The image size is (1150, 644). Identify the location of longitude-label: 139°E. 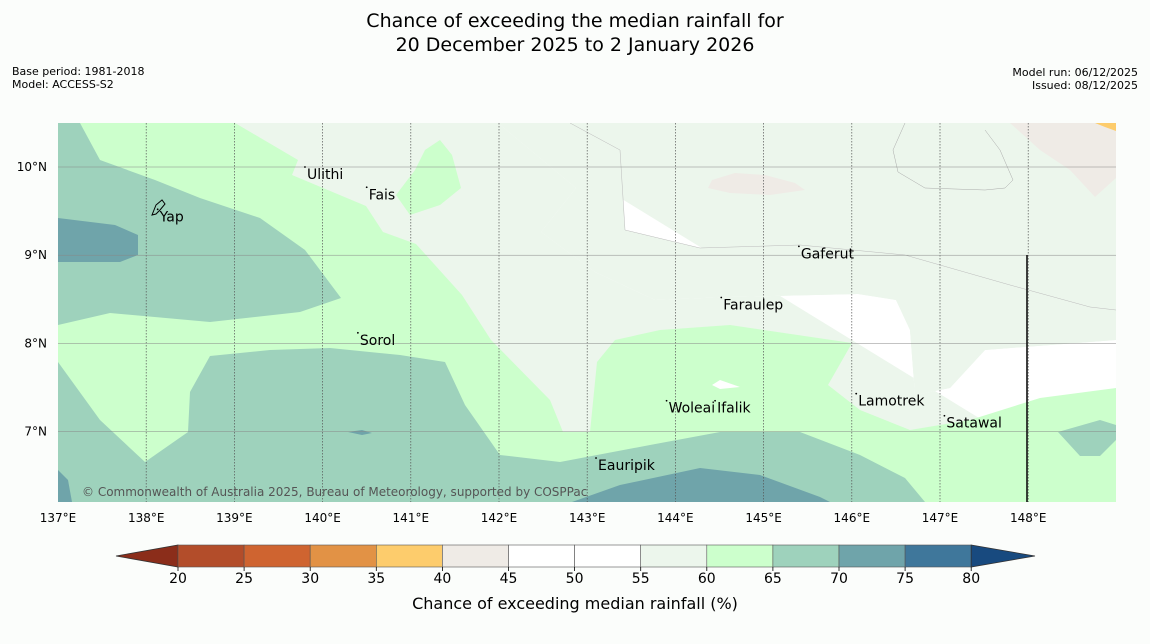
(234, 518).